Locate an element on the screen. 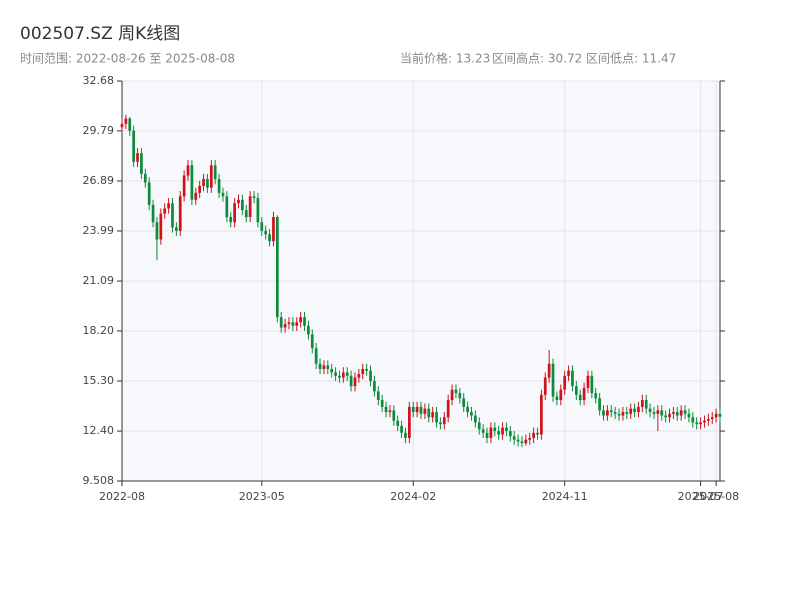 The image size is (800, 604). y-tick-label: 29.79 is located at coordinates (99, 130).